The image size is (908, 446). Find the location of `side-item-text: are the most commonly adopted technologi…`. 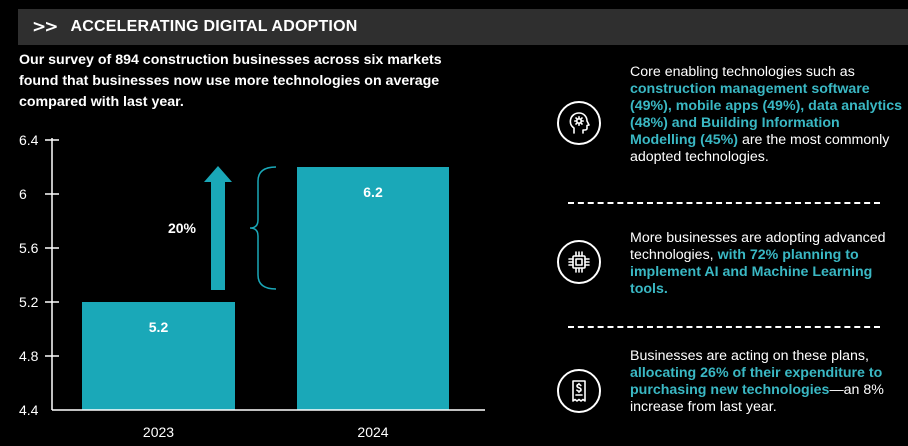

side-item-text: are the most commonly adopted technologi… is located at coordinates (760, 148).